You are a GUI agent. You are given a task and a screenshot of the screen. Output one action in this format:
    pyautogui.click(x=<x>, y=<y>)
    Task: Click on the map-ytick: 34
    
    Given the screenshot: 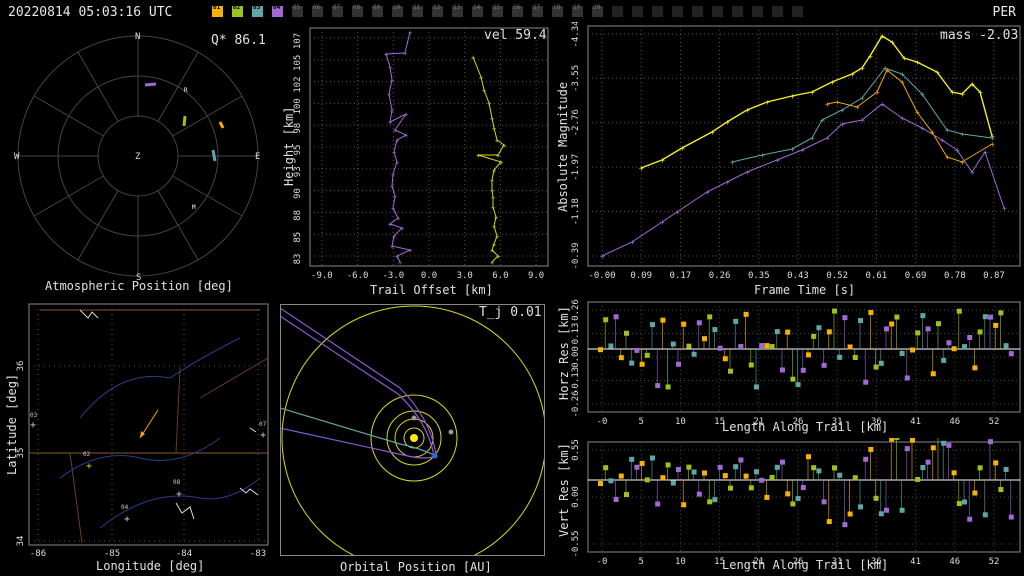 What is the action you would take?
    pyautogui.click(x=21, y=541)
    